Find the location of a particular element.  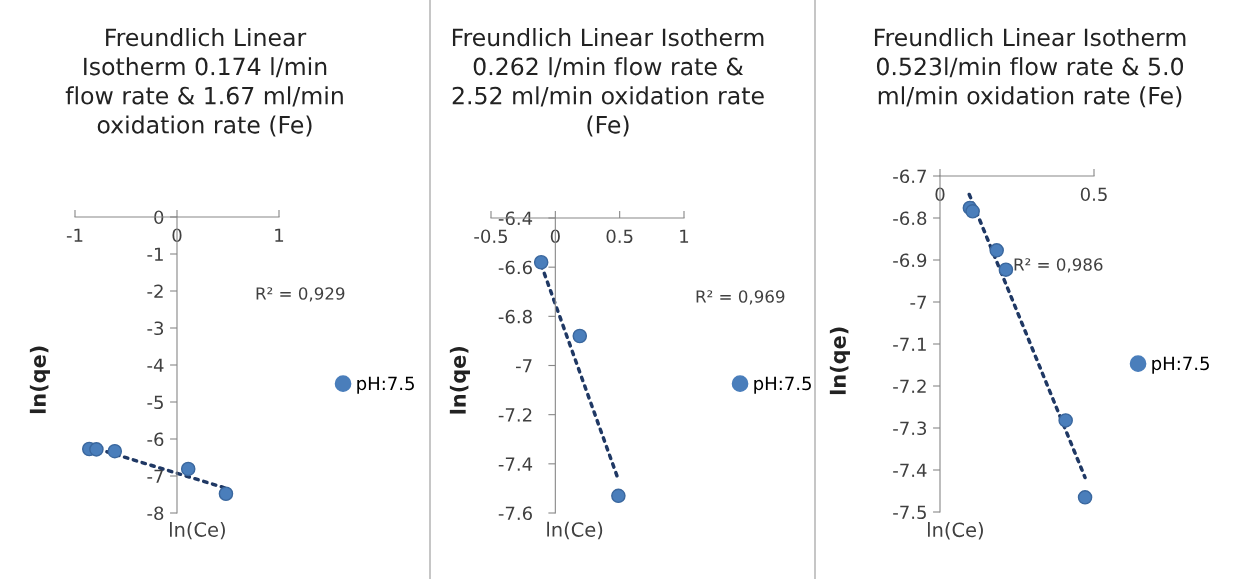

y-tick-label: -7.6 is located at coordinates (515, 513).